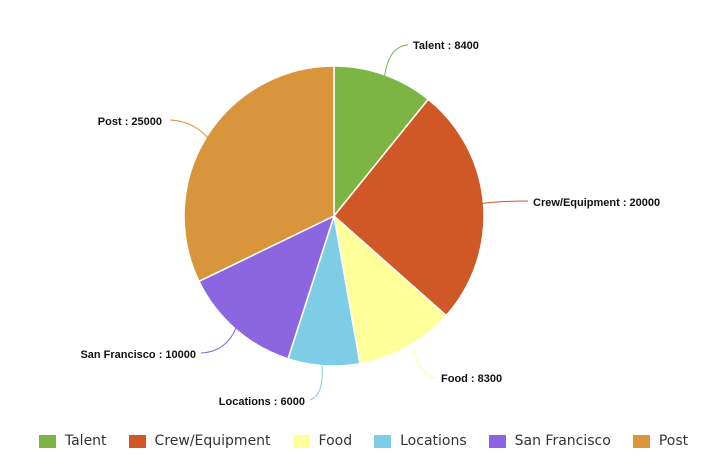 This screenshot has height=455, width=727. What do you see at coordinates (596, 203) in the screenshot?
I see `slice-data-label: Crew/Equipment : 20000` at bounding box center [596, 203].